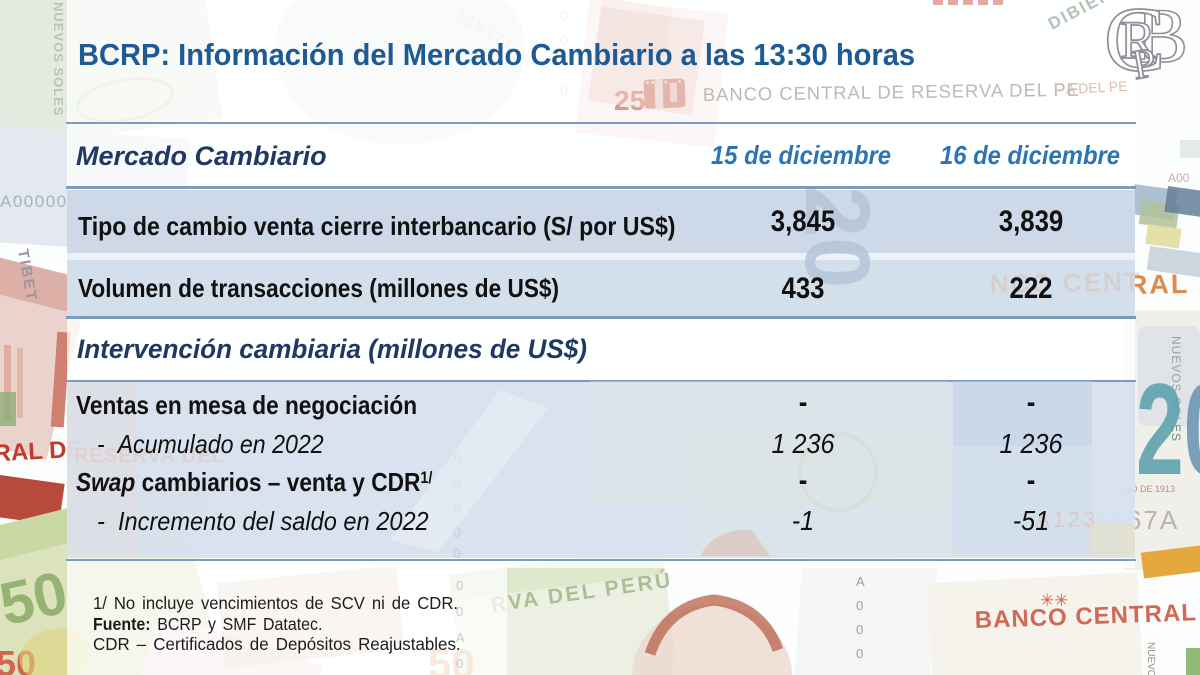 This screenshot has width=1200, height=675. Describe the element at coordinates (1159, 284) in the screenshot. I see `svg-text: RAL` at that location.